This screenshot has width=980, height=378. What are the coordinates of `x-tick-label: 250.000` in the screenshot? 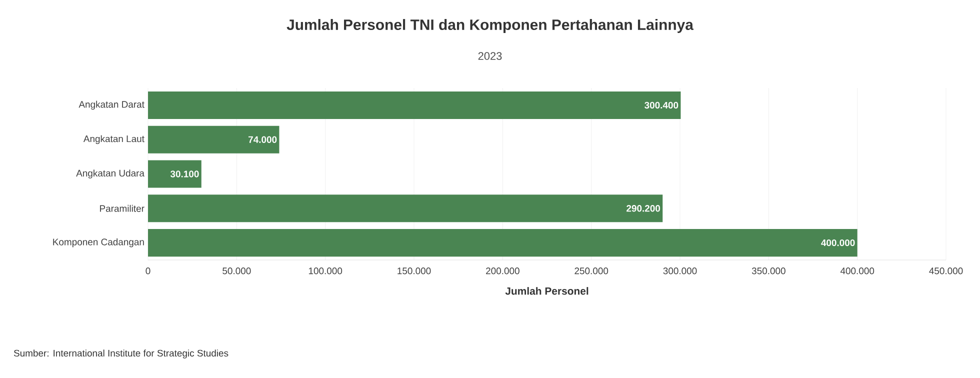 It's located at (591, 271).